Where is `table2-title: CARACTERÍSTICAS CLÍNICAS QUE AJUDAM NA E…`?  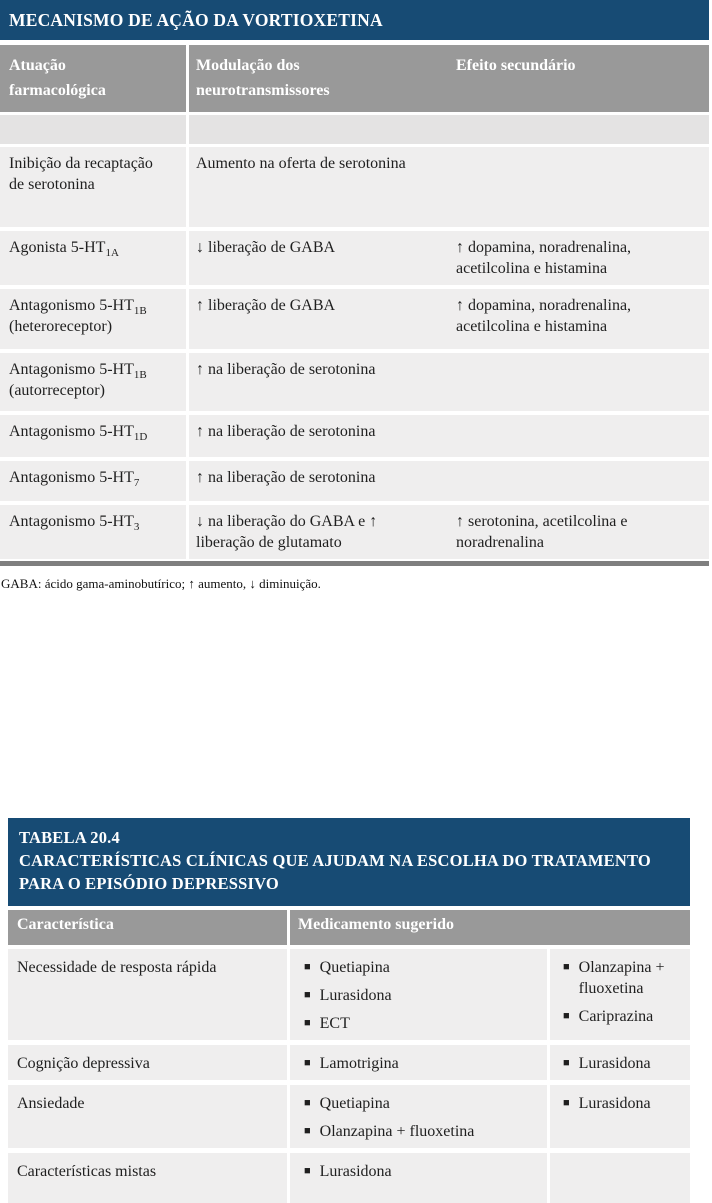
table2-title: CARACTERÍSTICAS CLÍNICAS QUE AJUDAM NA E… is located at coordinates (335, 872).